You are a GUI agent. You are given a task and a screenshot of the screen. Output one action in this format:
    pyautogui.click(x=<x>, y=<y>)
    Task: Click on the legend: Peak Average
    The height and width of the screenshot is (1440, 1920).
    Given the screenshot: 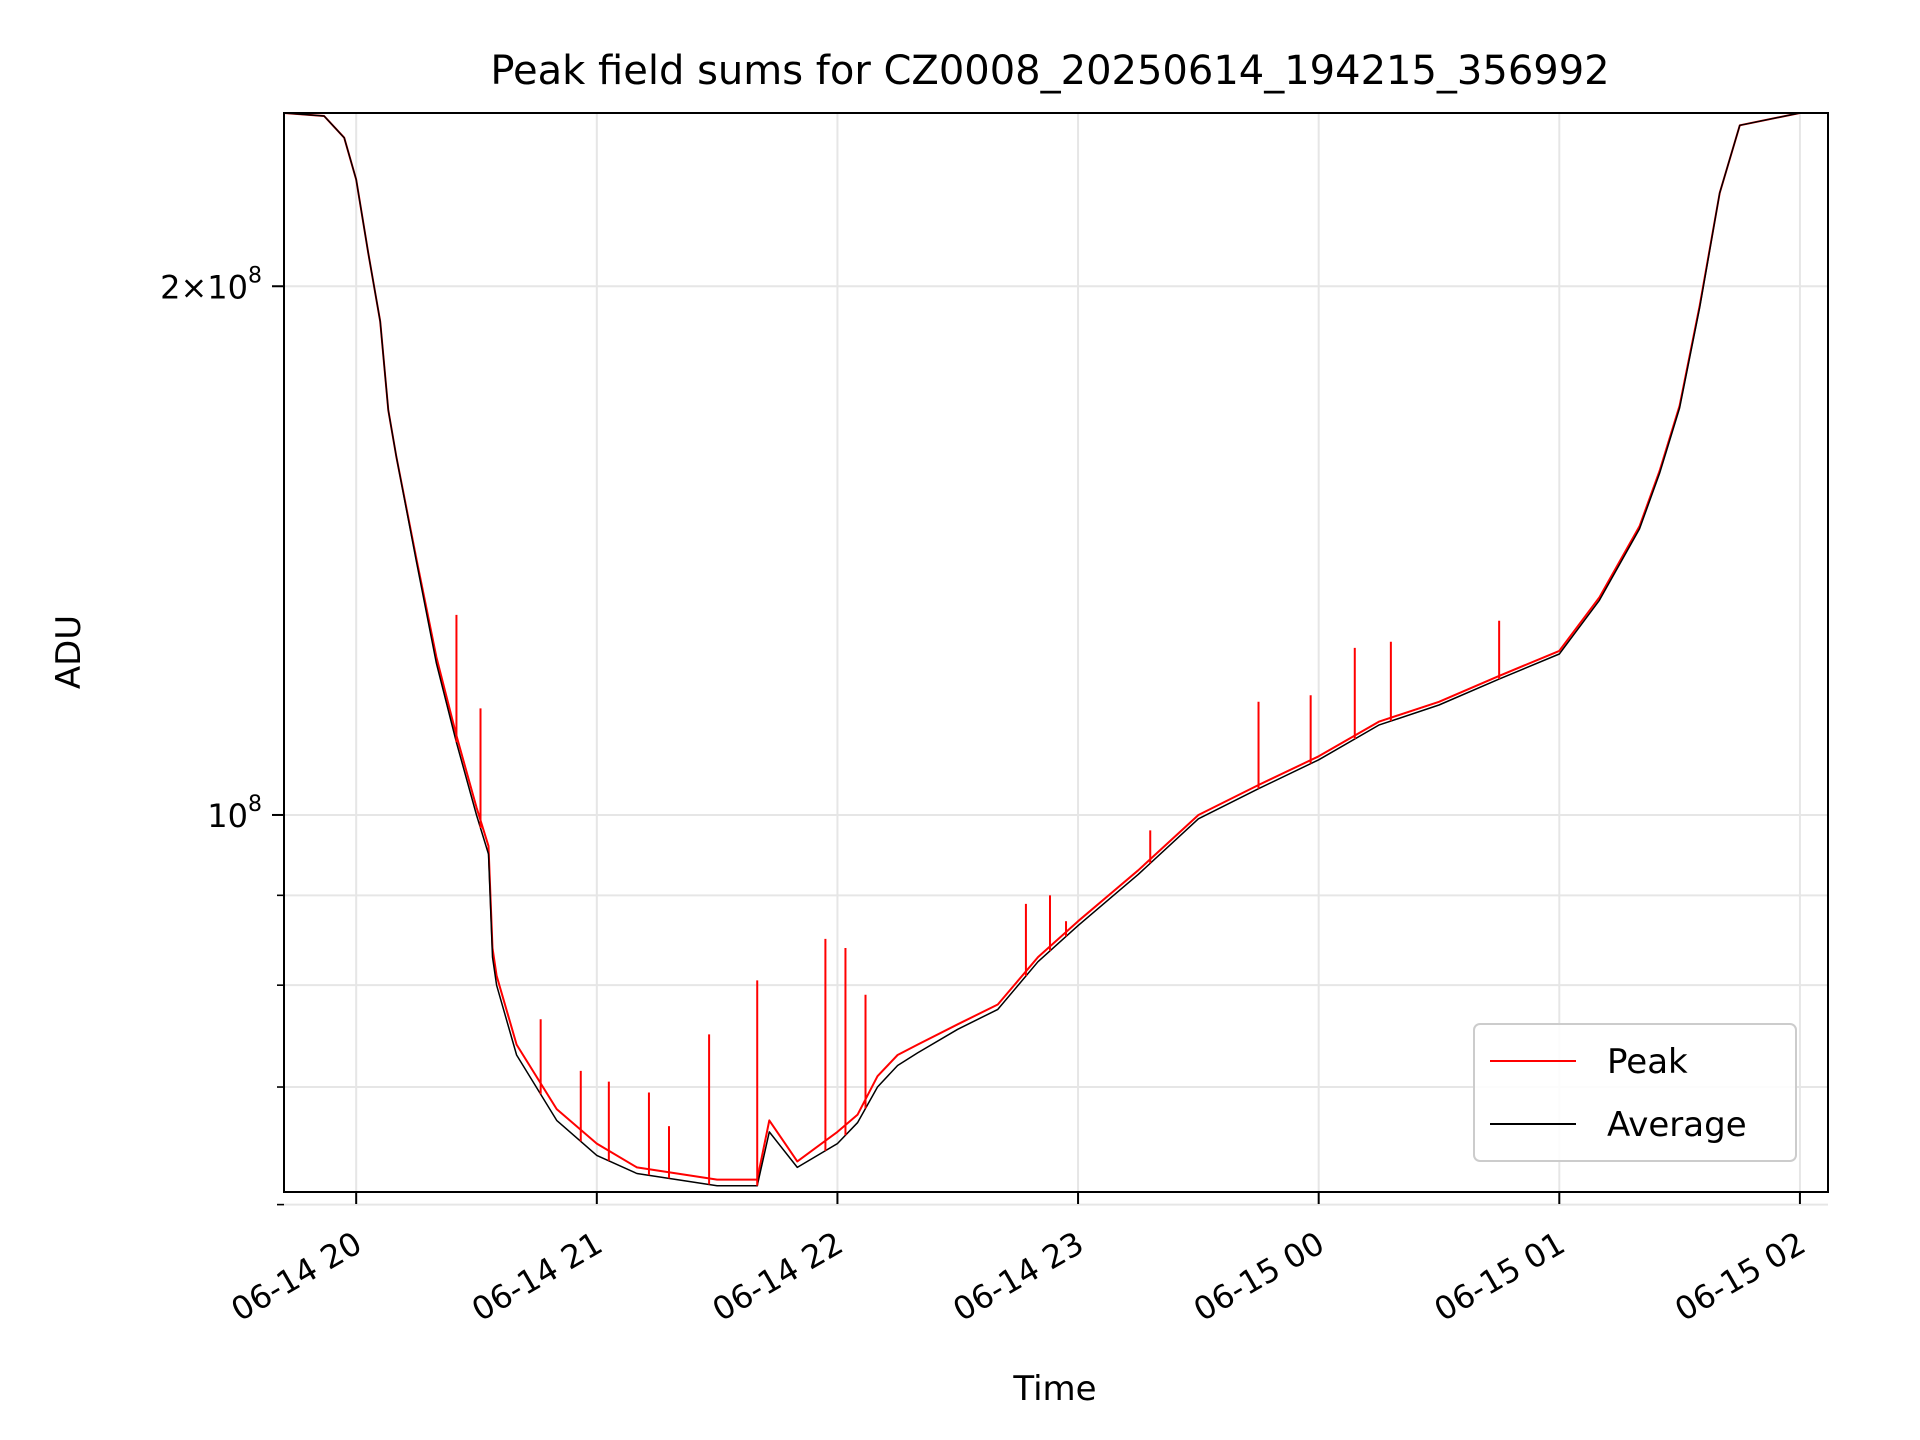 What is the action you would take?
    pyautogui.click(x=1635, y=1092)
    